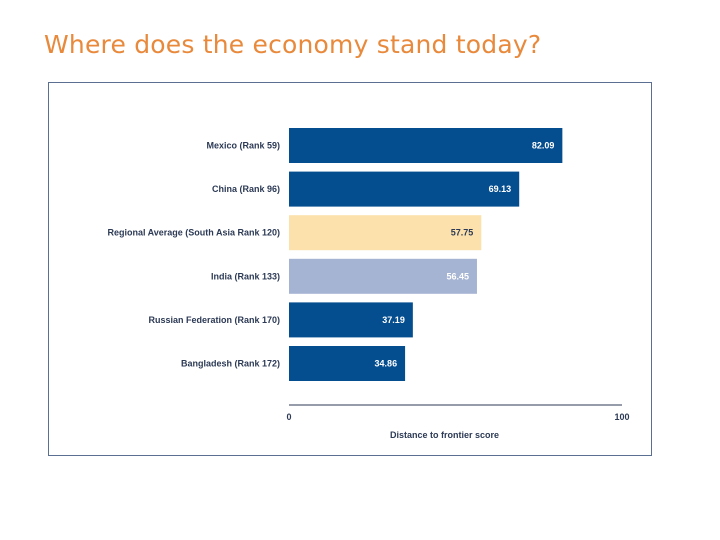  Describe the element at coordinates (243, 146) in the screenshot. I see `category-label-0: Mexico (Rank 59)` at that location.